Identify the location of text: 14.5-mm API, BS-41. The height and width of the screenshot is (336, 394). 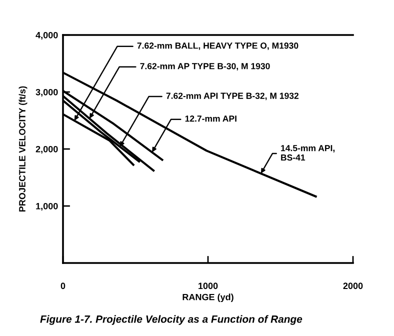
(308, 153).